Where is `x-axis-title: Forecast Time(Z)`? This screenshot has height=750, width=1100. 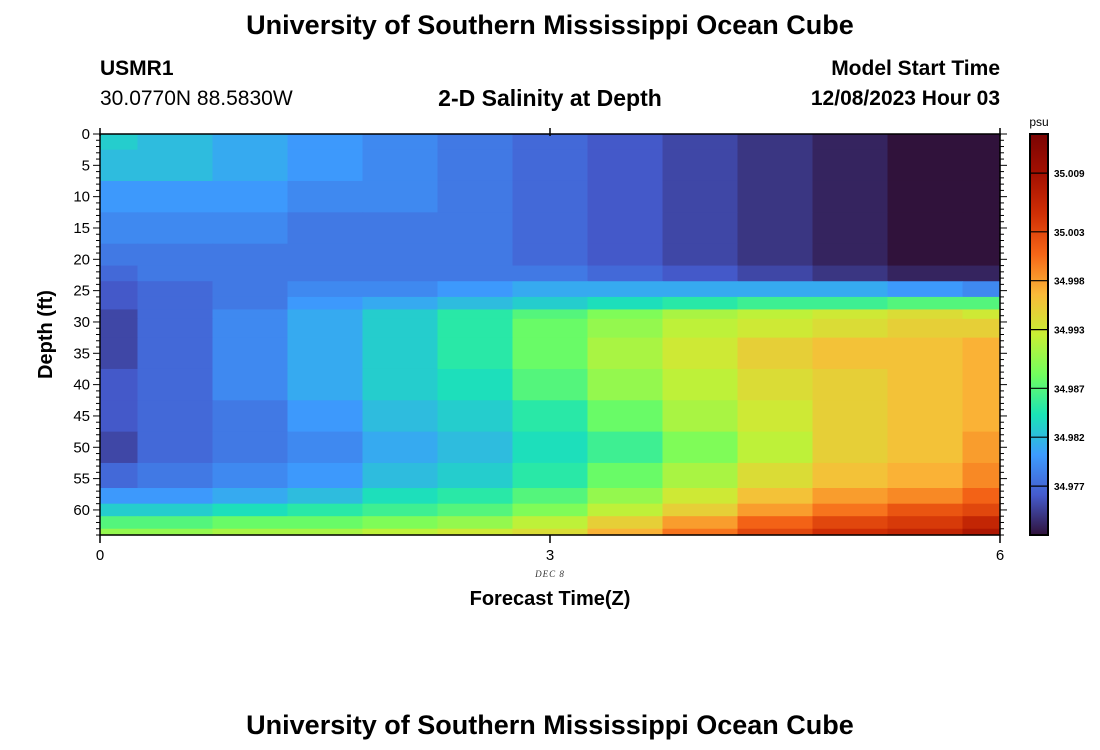
x-axis-title: Forecast Time(Z) is located at coordinates (550, 599).